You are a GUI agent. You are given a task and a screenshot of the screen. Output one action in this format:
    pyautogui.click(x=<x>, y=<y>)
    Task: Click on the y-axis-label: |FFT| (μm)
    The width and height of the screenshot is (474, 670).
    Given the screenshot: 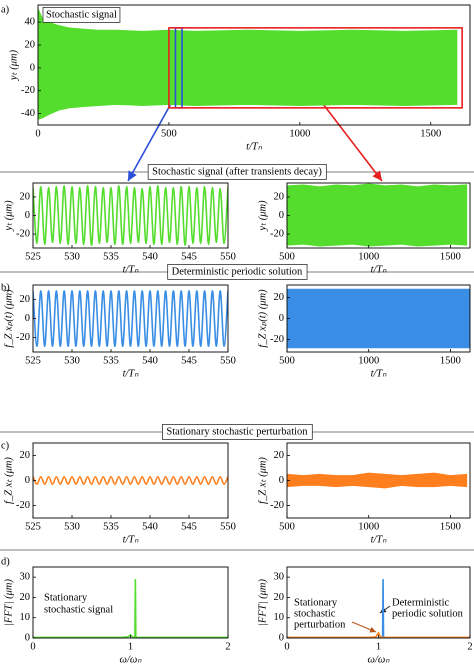 What is the action you would take?
    pyautogui.click(x=8, y=602)
    